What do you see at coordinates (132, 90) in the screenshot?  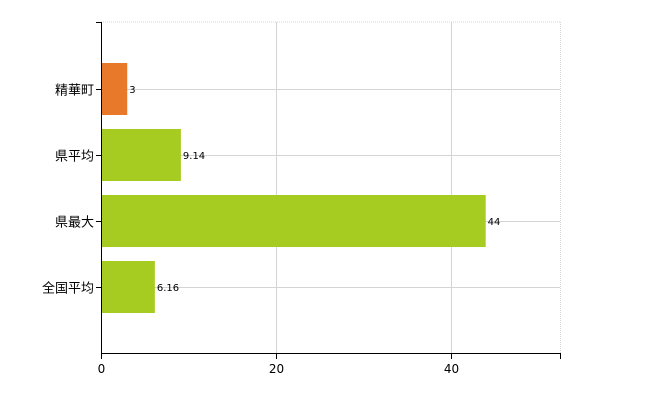 I see `value-label-0: 3` at bounding box center [132, 90].